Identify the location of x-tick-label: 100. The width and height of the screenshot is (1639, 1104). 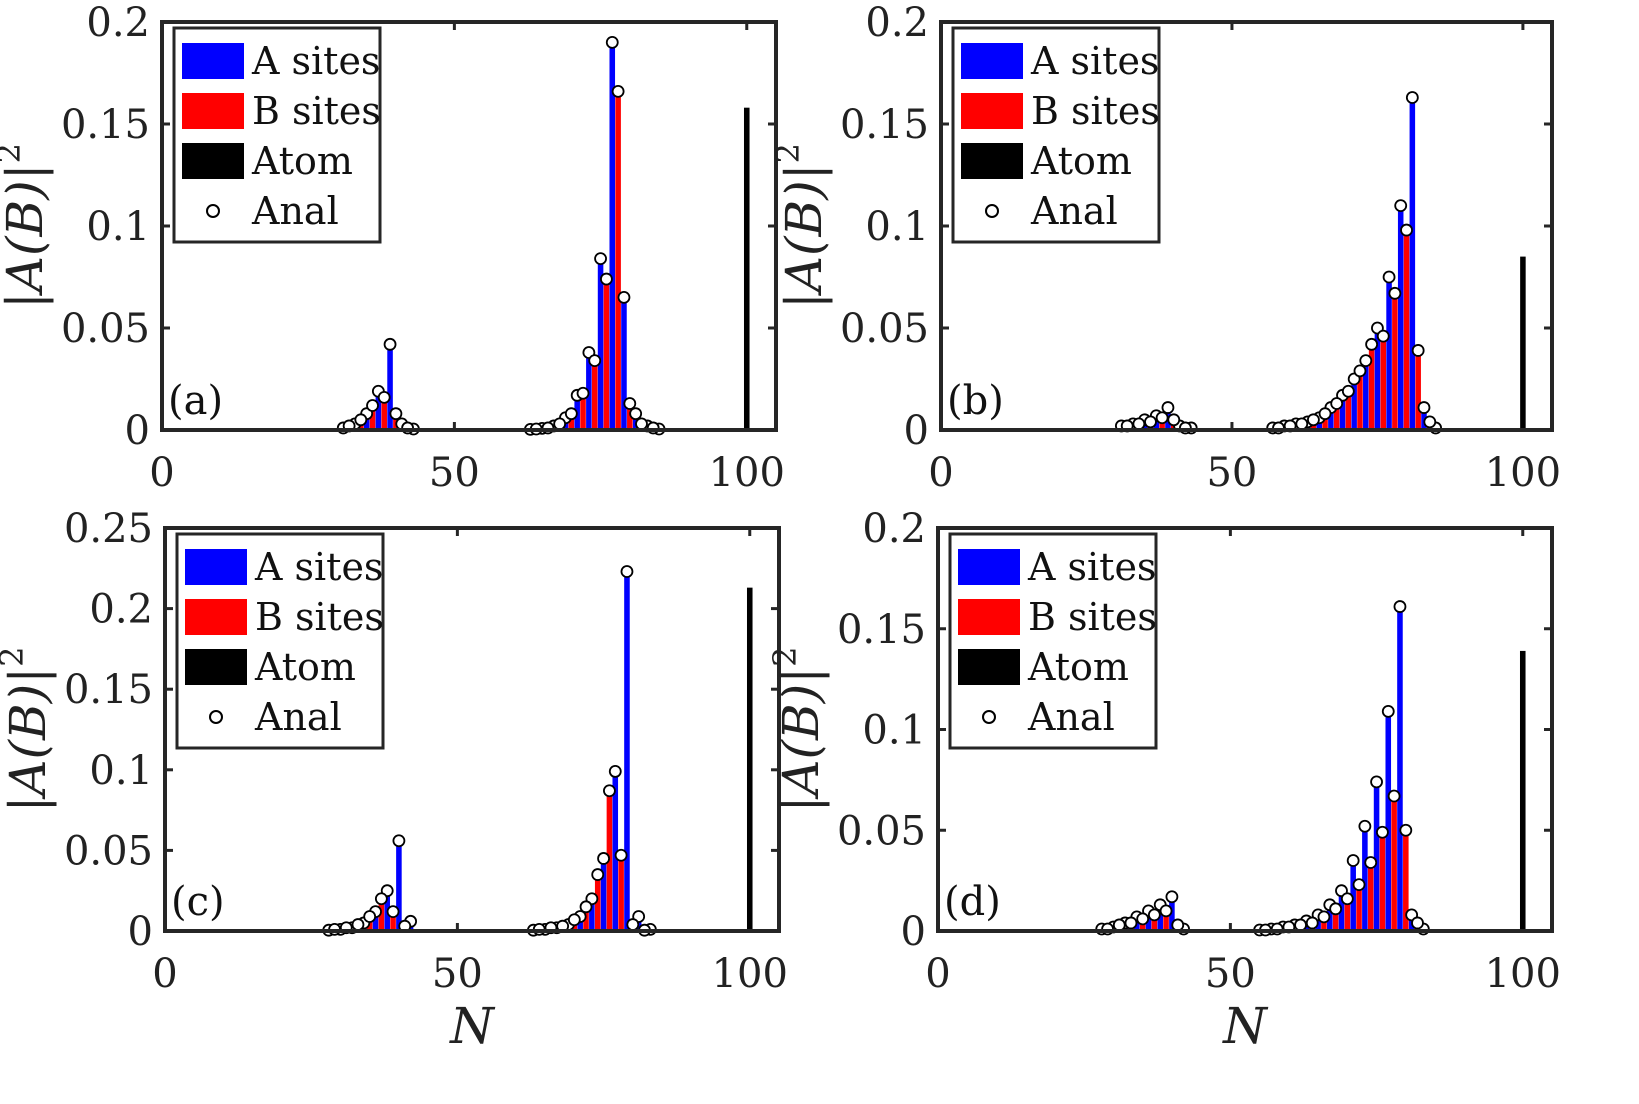
(747, 473).